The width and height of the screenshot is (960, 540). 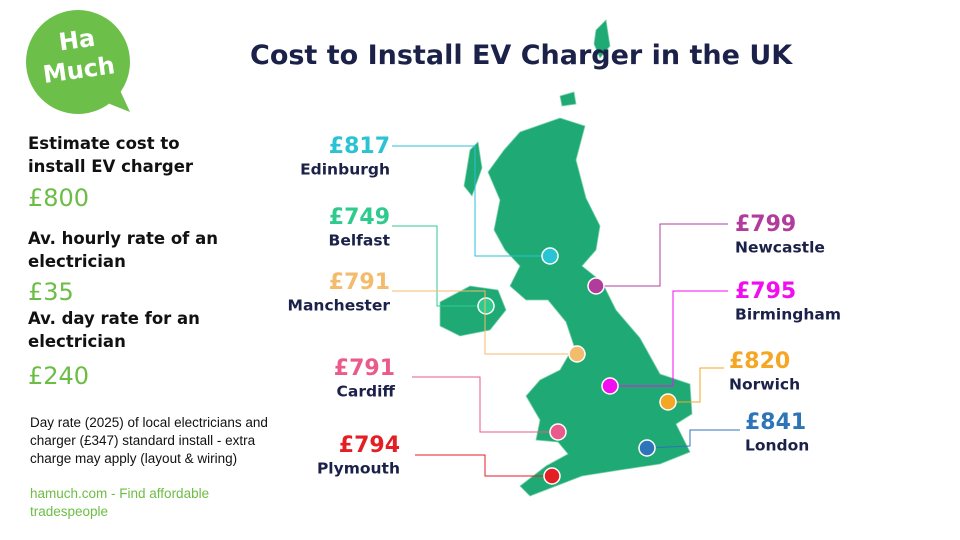 What do you see at coordinates (345, 170) in the screenshot?
I see `city-name: Edinburgh` at bounding box center [345, 170].